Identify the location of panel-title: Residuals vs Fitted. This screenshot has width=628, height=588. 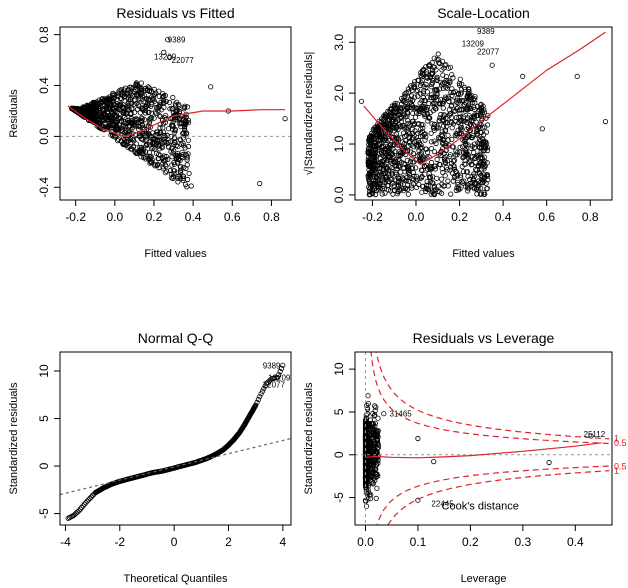
(175, 13).